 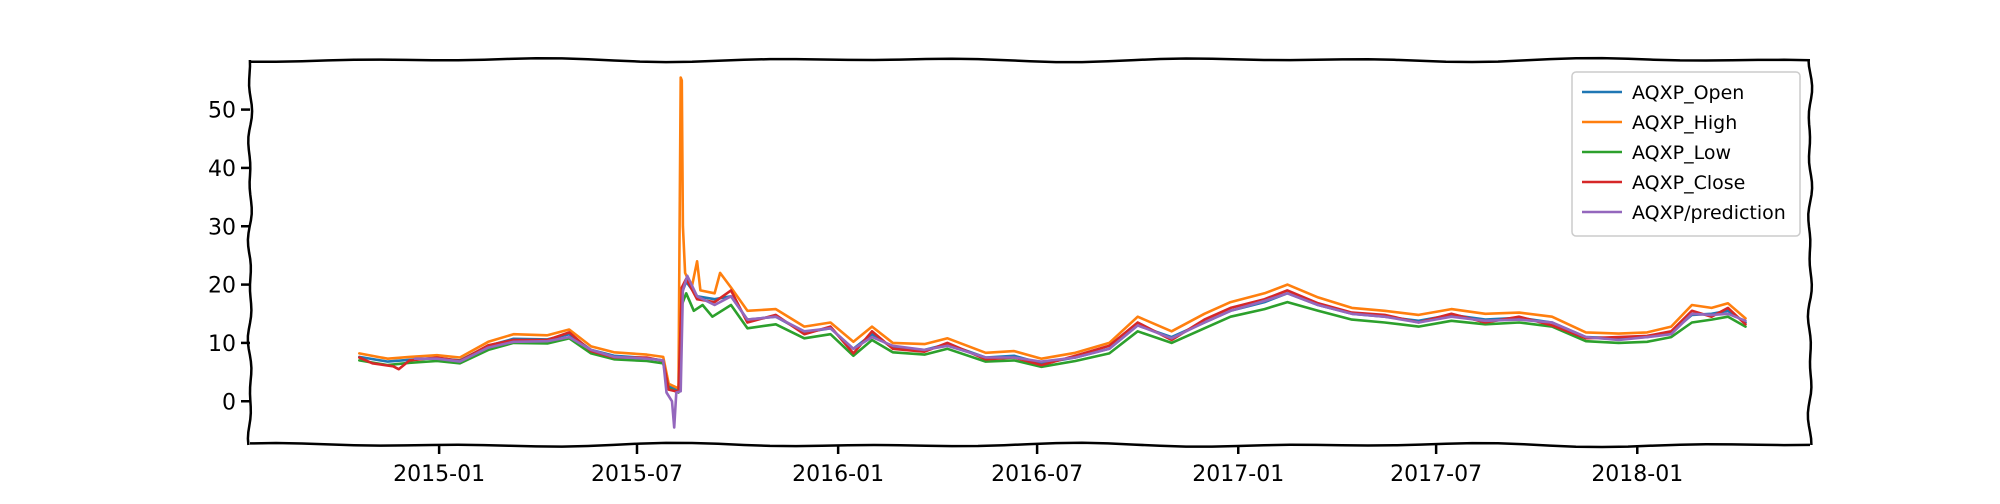 I want to click on x-tick-label: 2017-07, so click(x=1436, y=474).